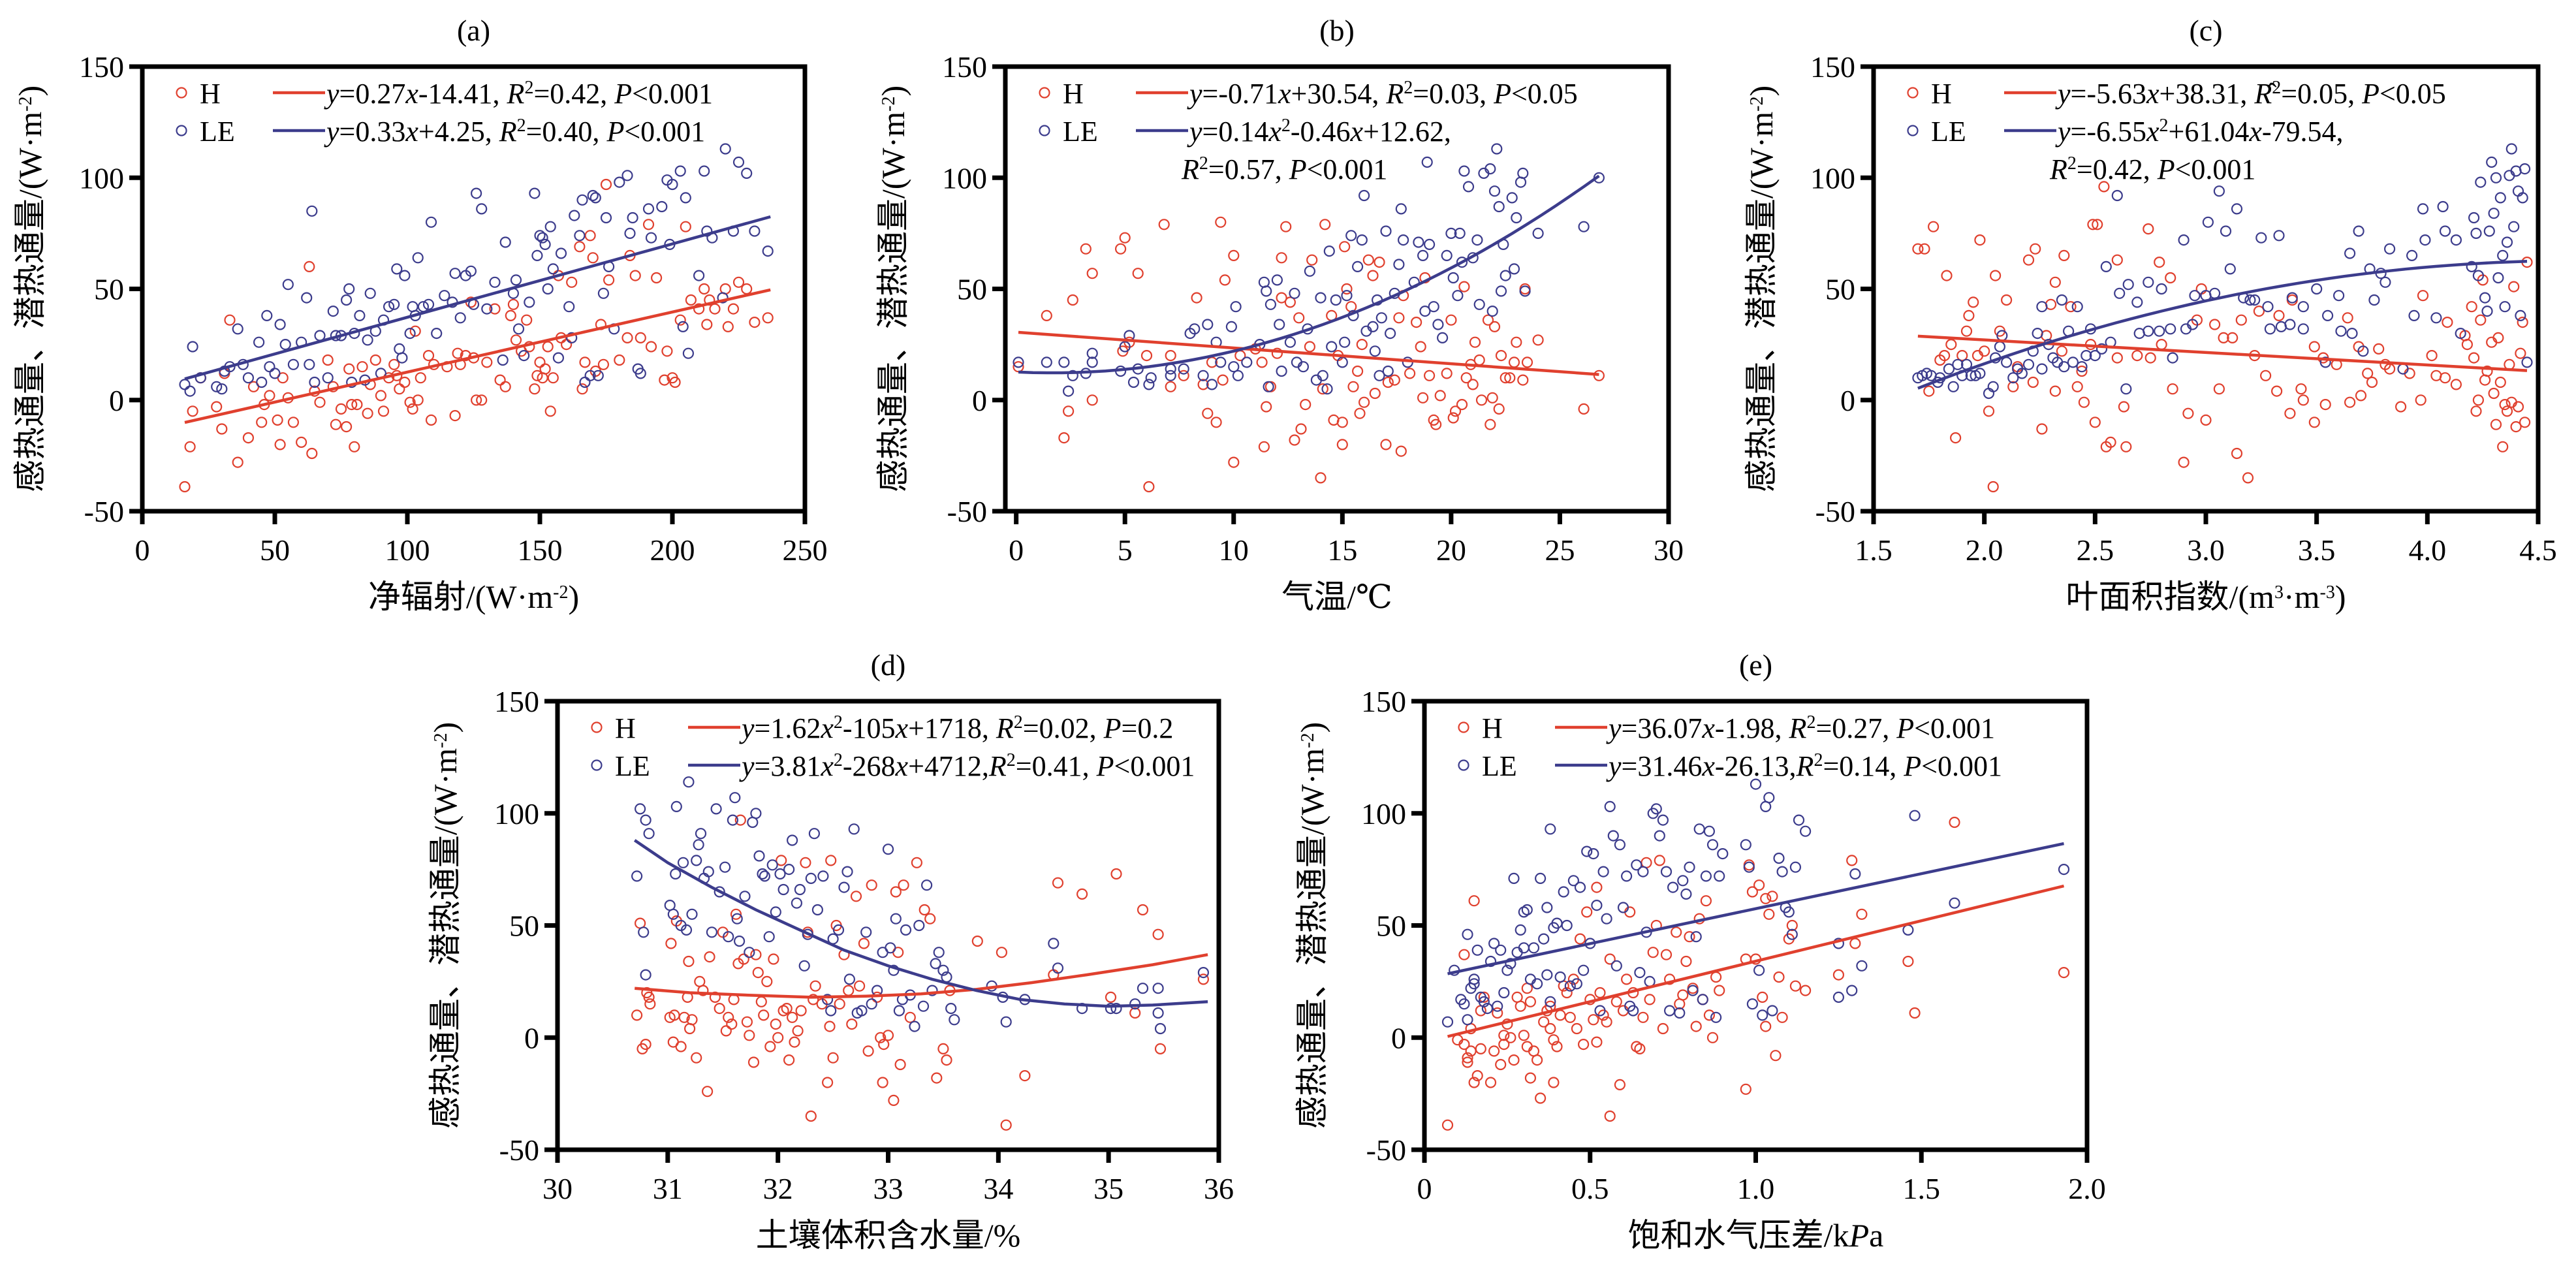 The width and height of the screenshot is (2576, 1264). I want to click on legend-equation: y=31.46x-26.13,R2=0.14, P<0.001, so click(1804, 766).